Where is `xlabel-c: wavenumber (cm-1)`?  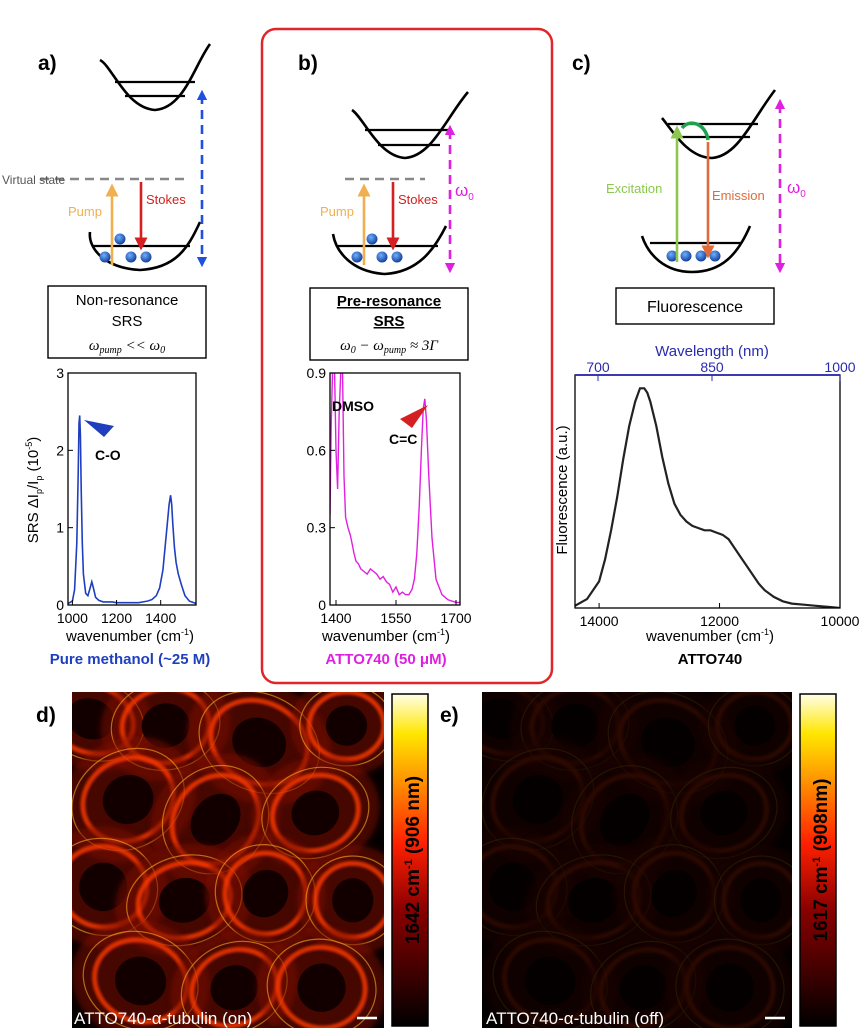 xlabel-c: wavenumber (cm-1) is located at coordinates (709, 636).